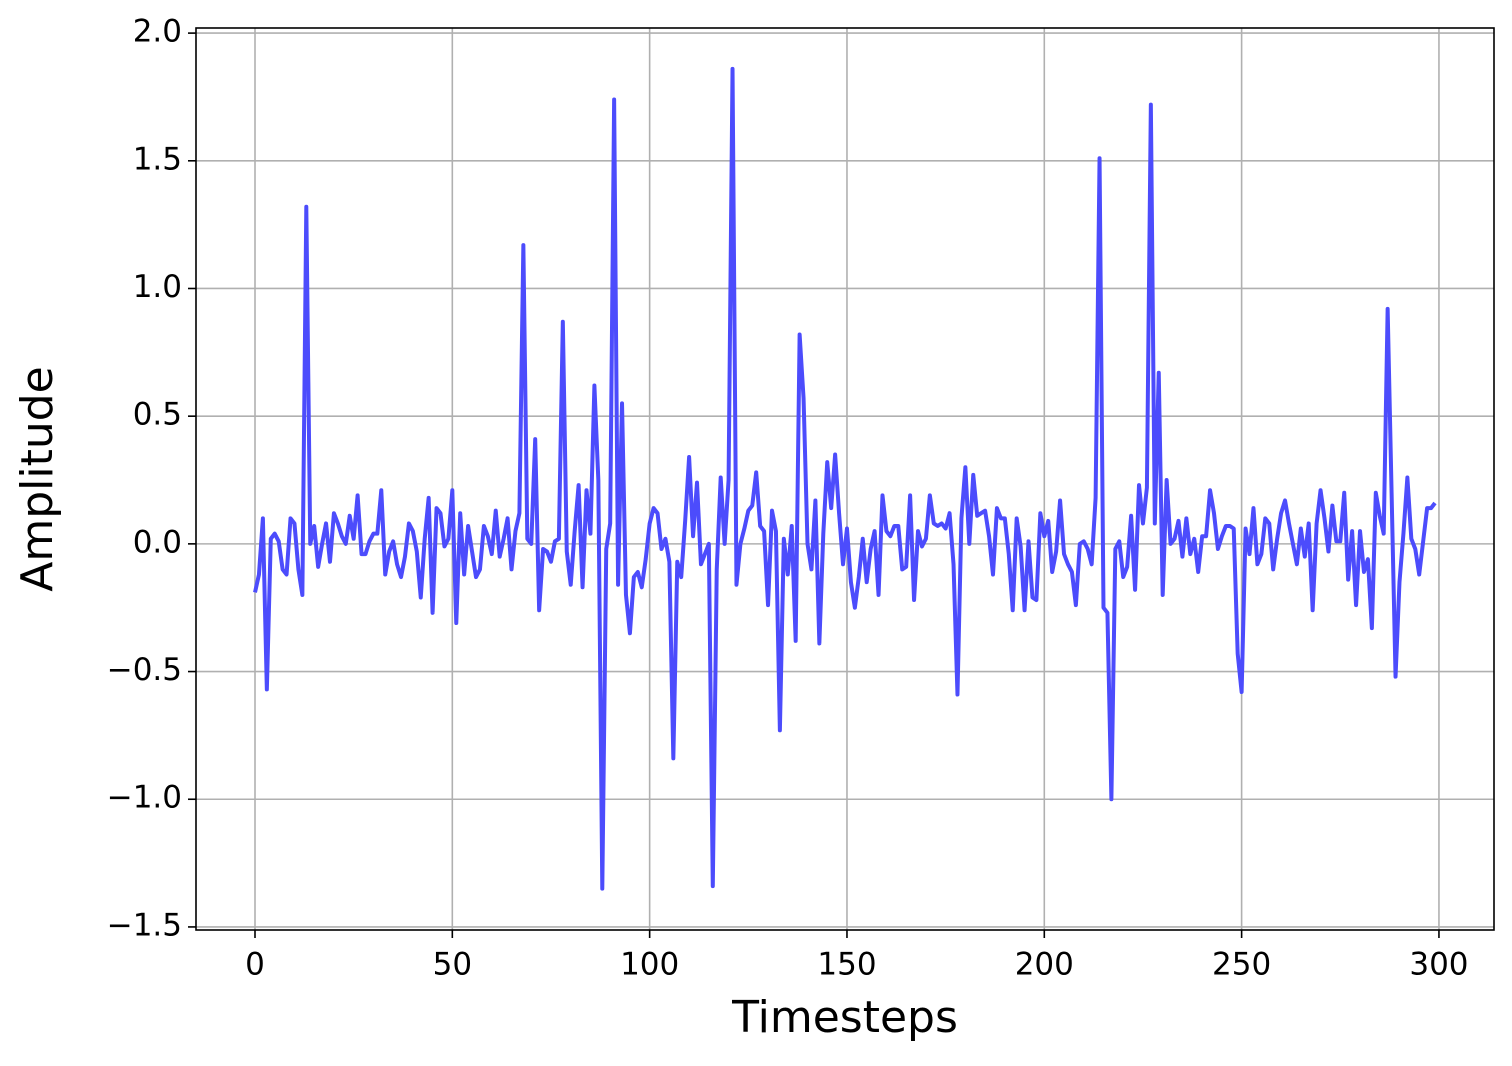  I want to click on y-tick-label: 1.5, so click(157, 159).